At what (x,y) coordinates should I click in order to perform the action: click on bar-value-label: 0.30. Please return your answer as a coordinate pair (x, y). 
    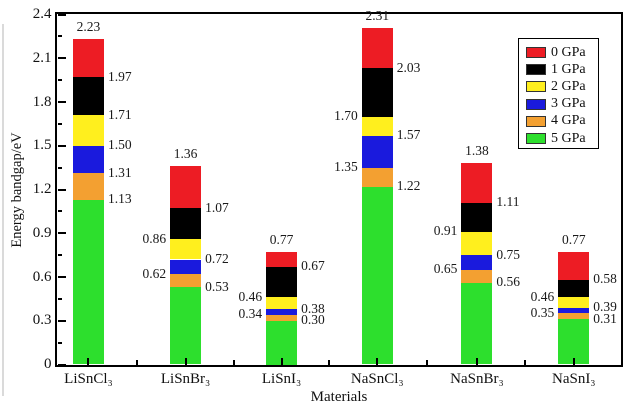
    Looking at the image, I should click on (313, 320).